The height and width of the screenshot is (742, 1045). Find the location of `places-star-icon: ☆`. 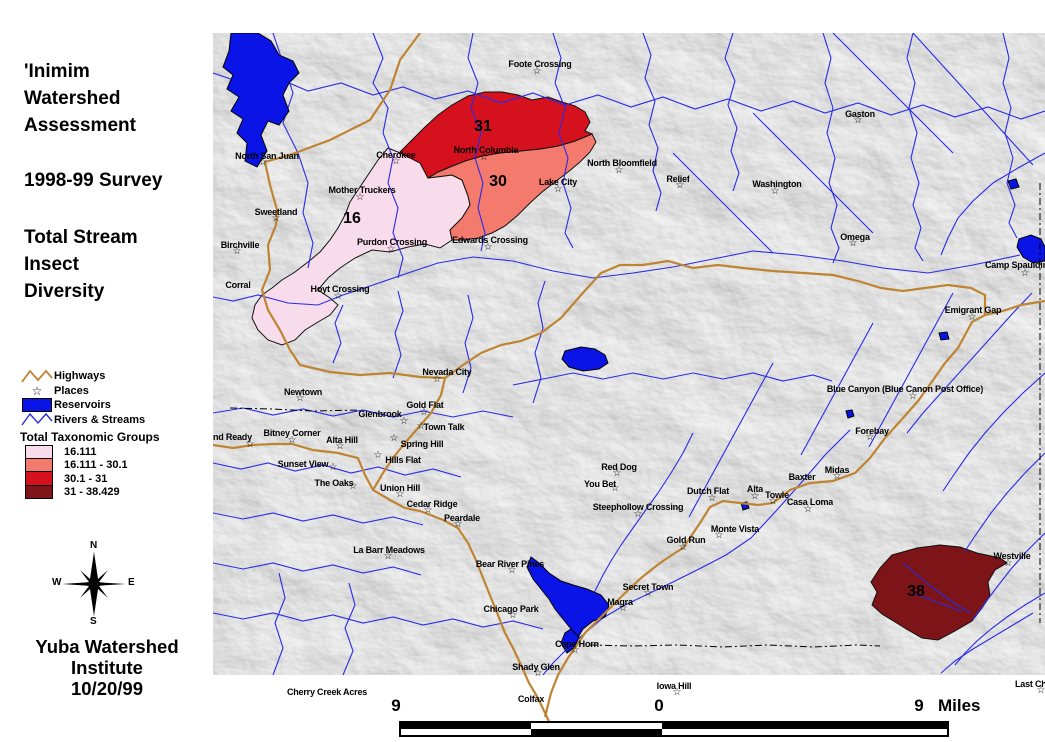

places-star-icon: ☆ is located at coordinates (37, 390).